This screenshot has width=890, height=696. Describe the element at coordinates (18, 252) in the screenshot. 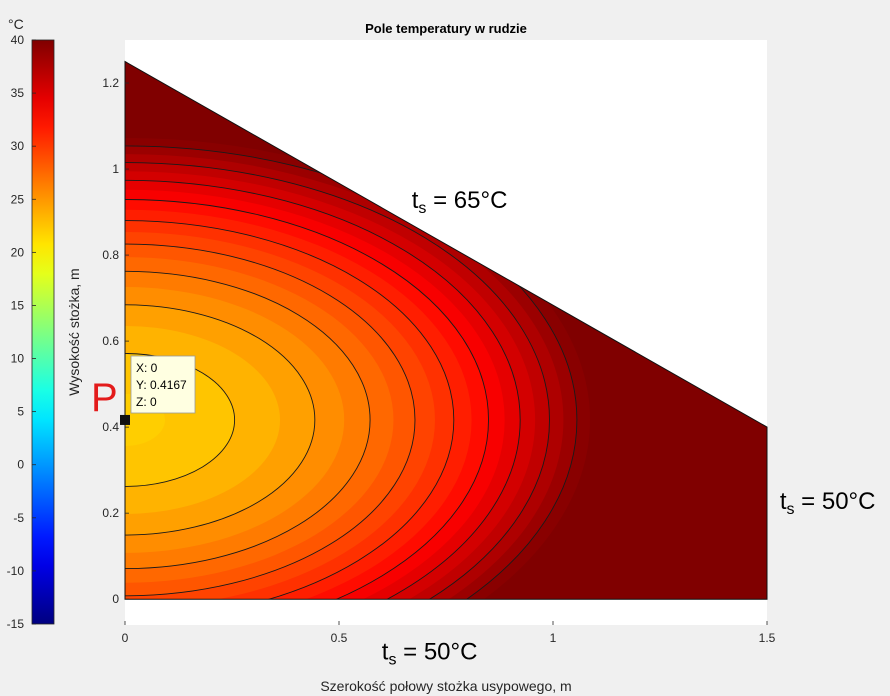

I see `colorbar-tick-label: 20` at that location.